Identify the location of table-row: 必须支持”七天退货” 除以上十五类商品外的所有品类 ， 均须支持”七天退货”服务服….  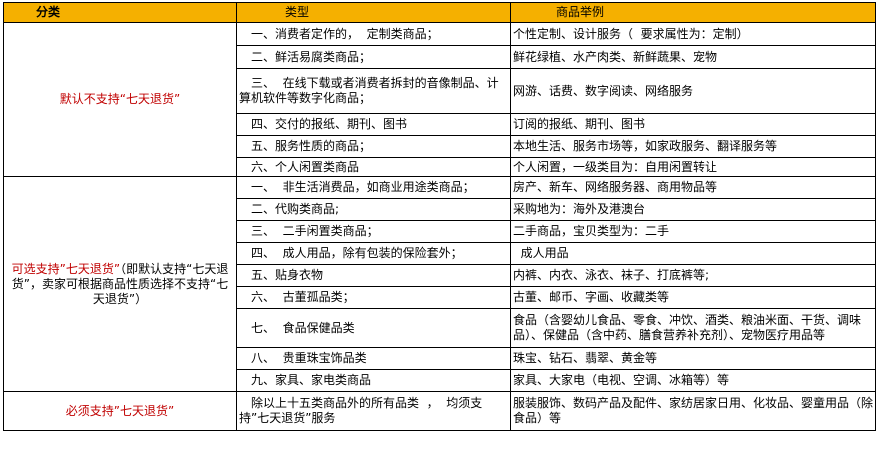
(439, 411).